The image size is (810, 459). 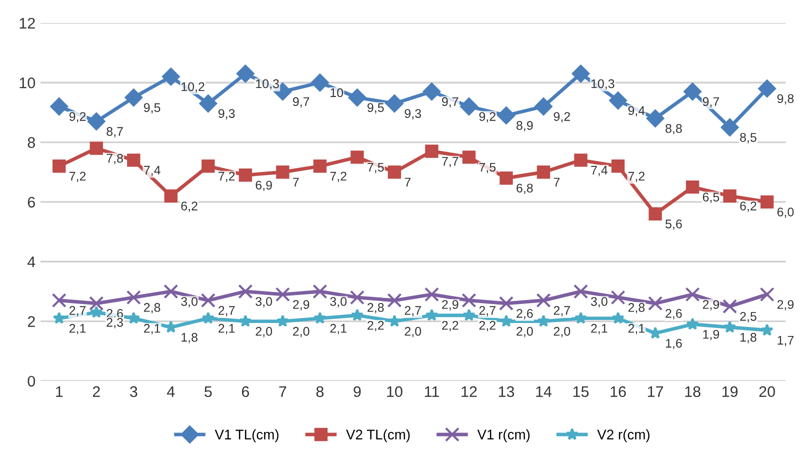 I want to click on x-tick-label: 2, so click(x=96, y=391).